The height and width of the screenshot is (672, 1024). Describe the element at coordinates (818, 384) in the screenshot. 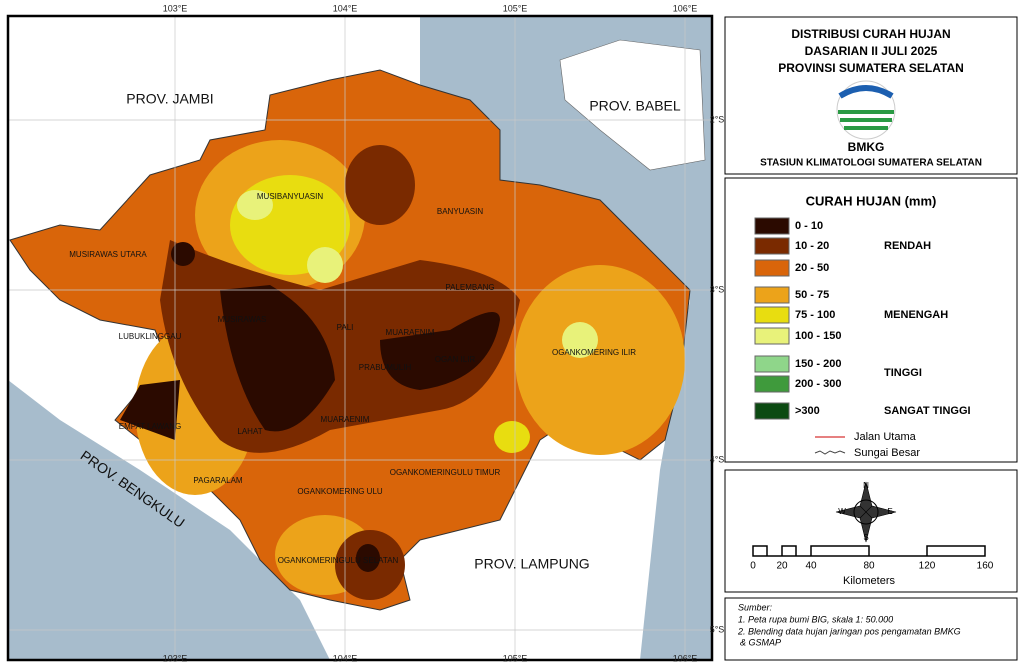

I see `legend-label: 200 - 300` at that location.